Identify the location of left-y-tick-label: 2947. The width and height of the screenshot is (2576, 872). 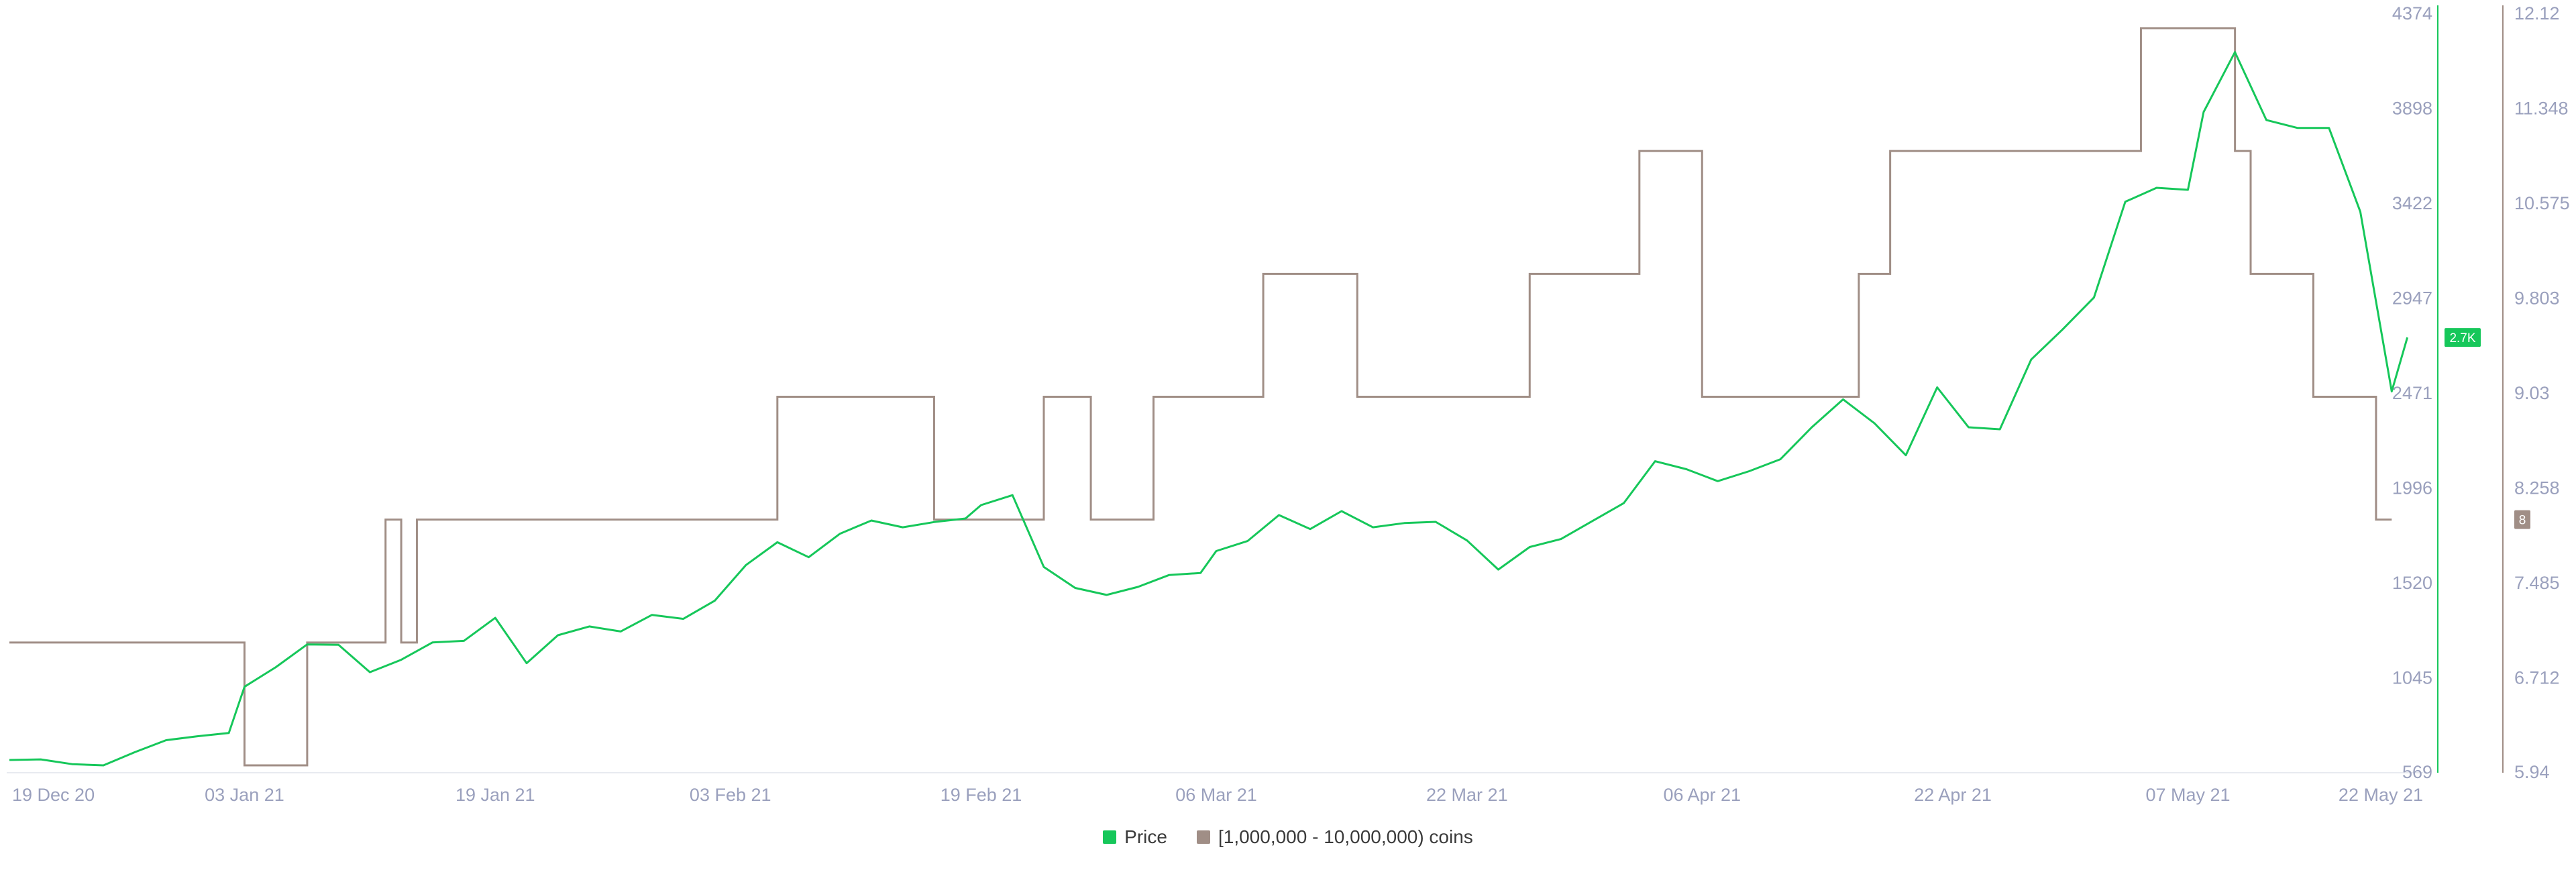
(2412, 298).